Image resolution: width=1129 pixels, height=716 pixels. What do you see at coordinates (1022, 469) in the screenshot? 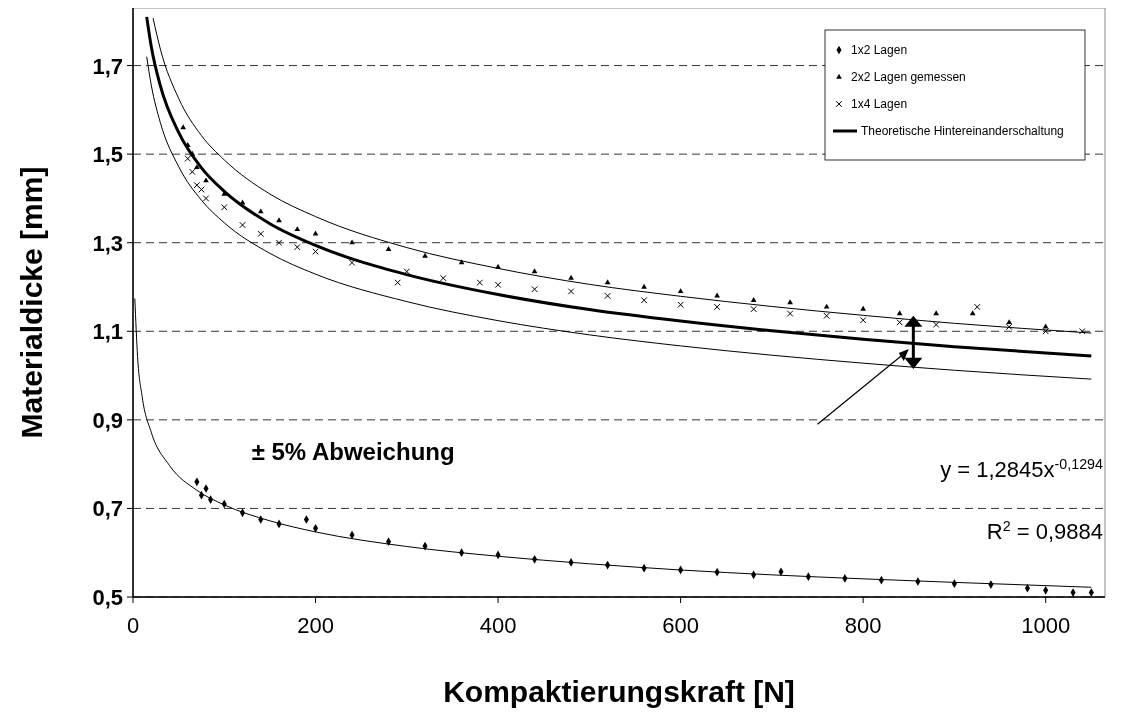
I see `annotation: y = 1,2845x$^{-0,1294}$` at bounding box center [1022, 469].